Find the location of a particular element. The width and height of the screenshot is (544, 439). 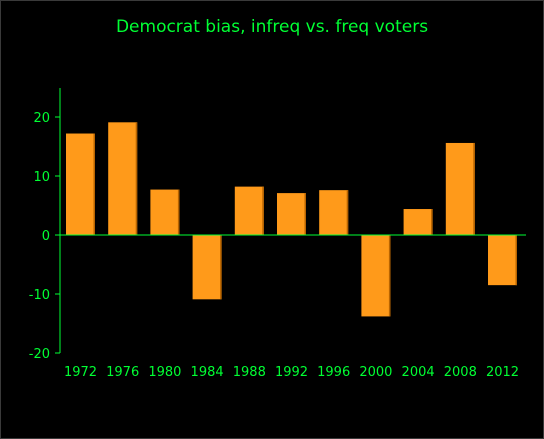

y-tick-label-20: 20 is located at coordinates (41, 118).